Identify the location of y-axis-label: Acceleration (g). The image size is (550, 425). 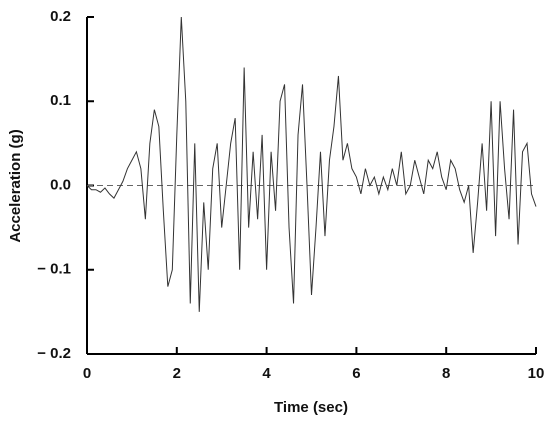
(15, 185).